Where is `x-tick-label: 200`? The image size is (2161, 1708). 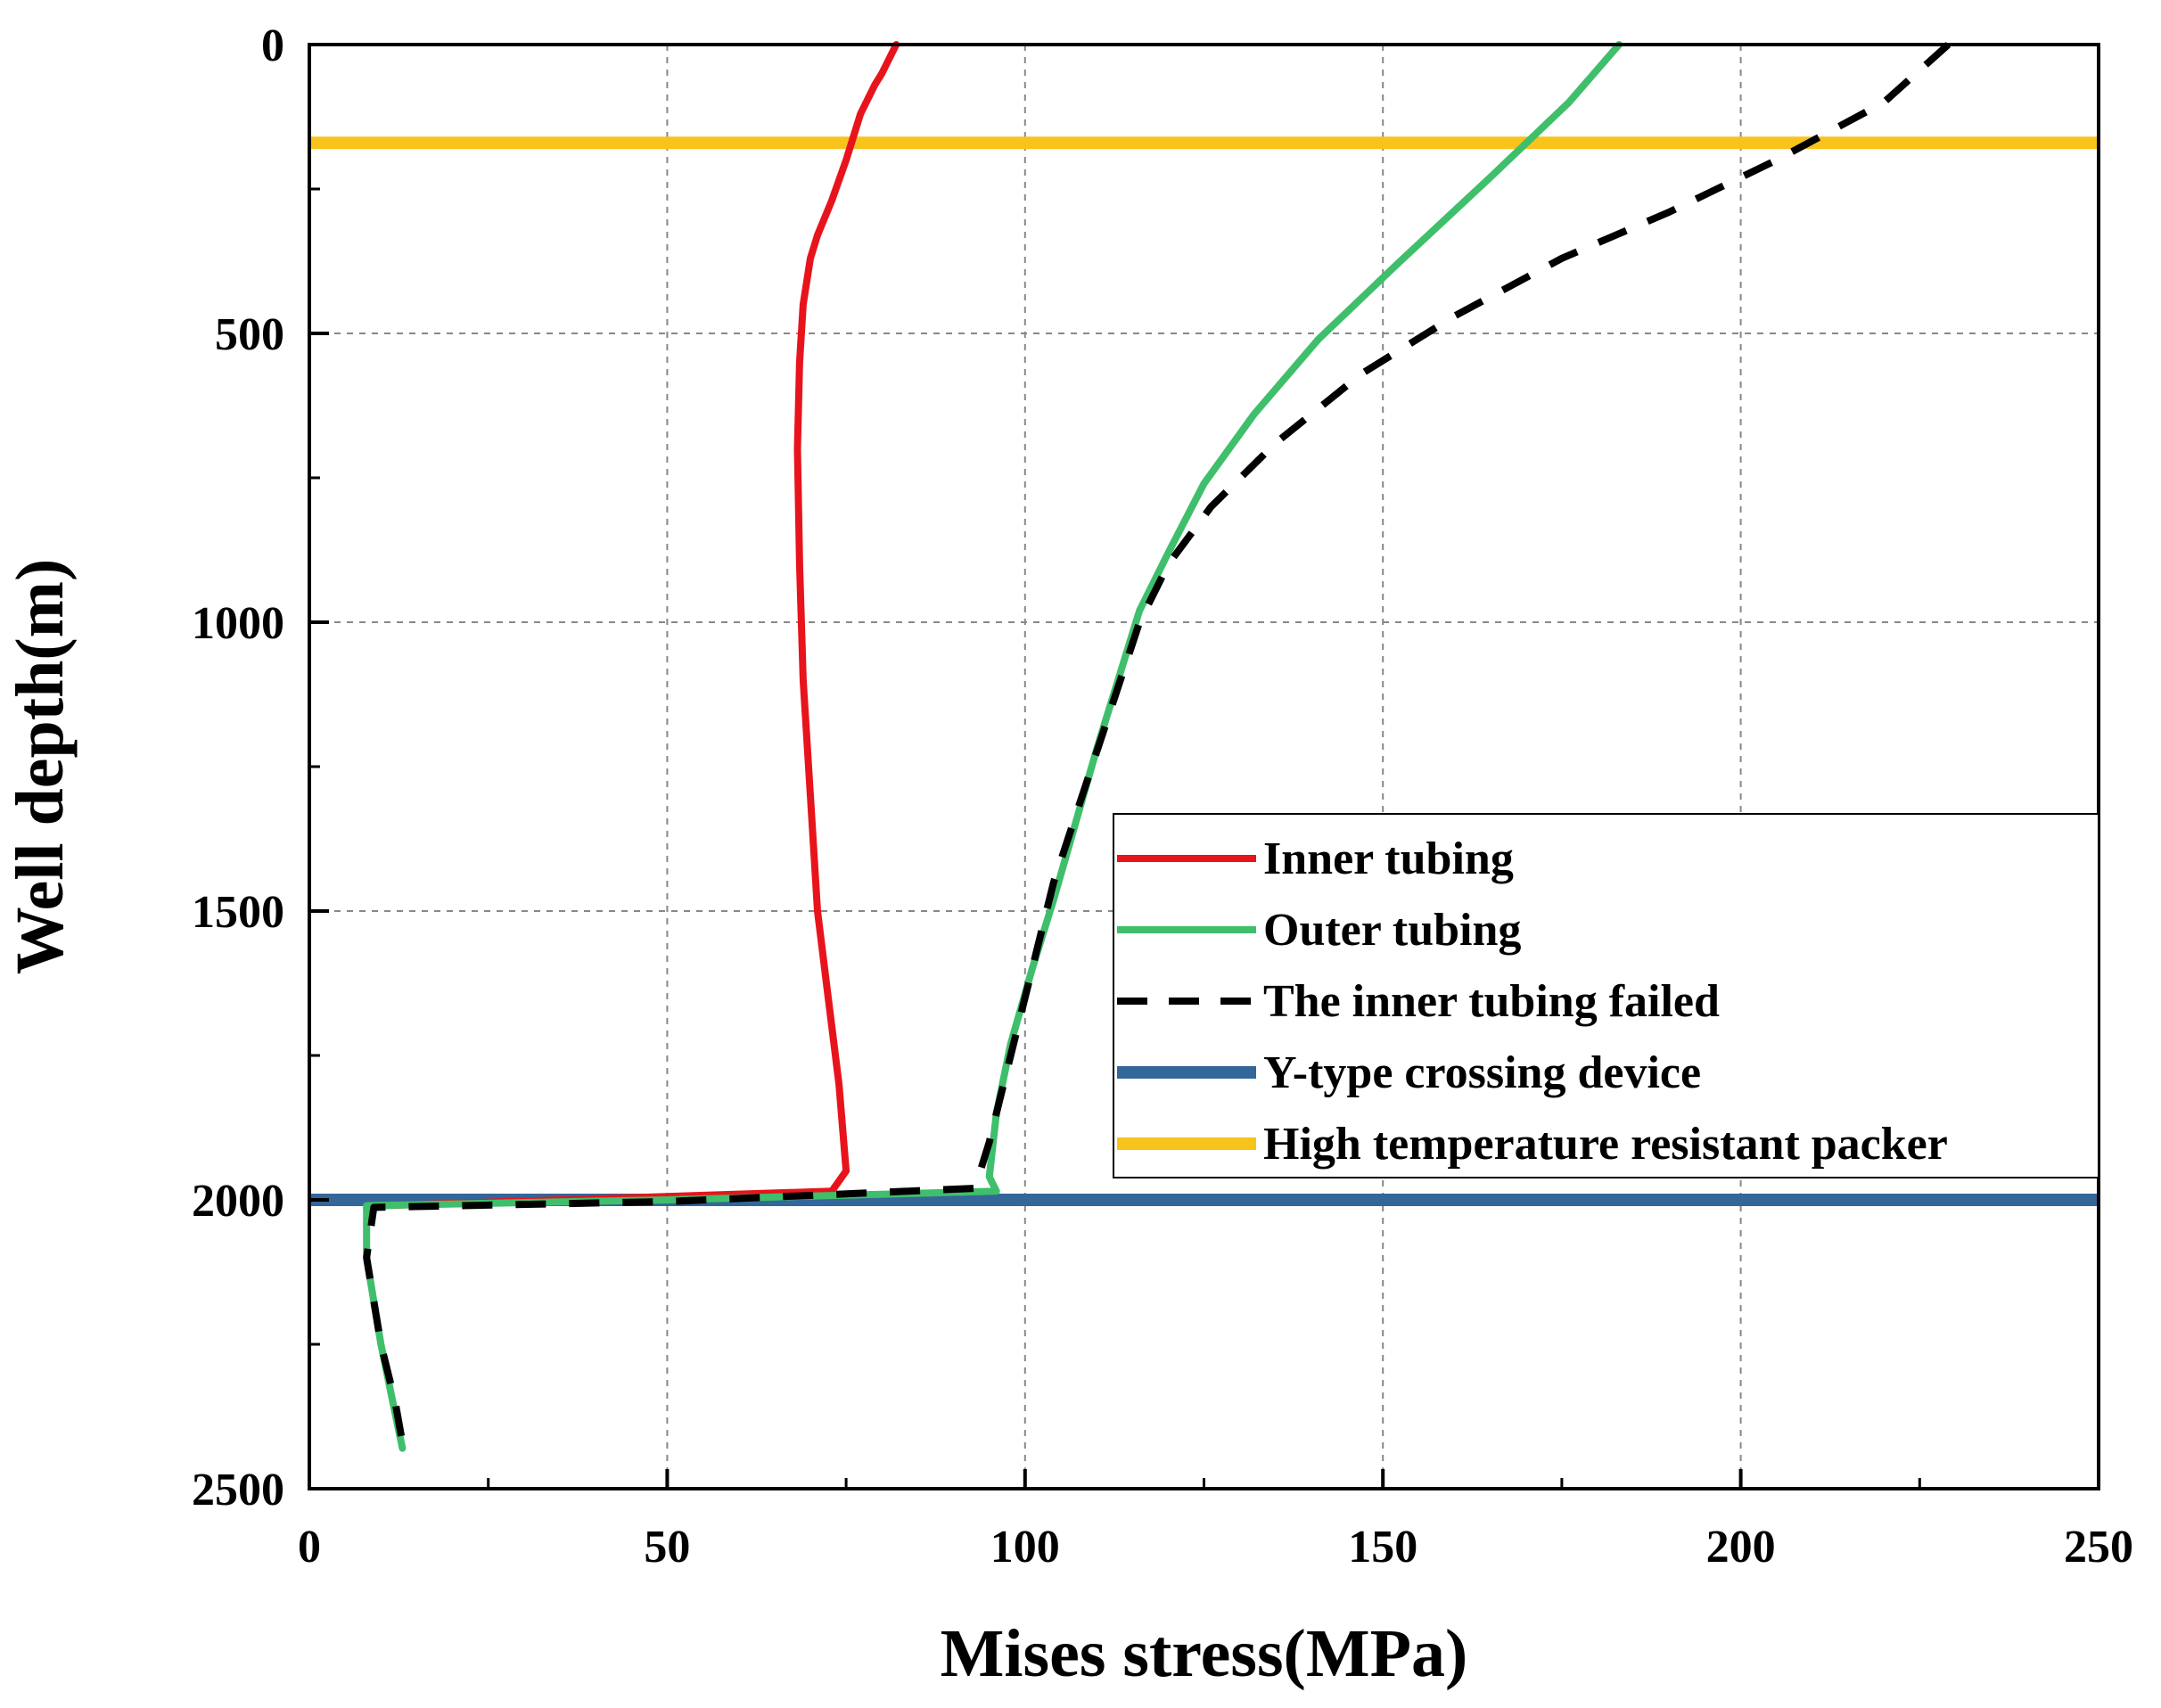
x-tick-label: 200 is located at coordinates (1741, 1547).